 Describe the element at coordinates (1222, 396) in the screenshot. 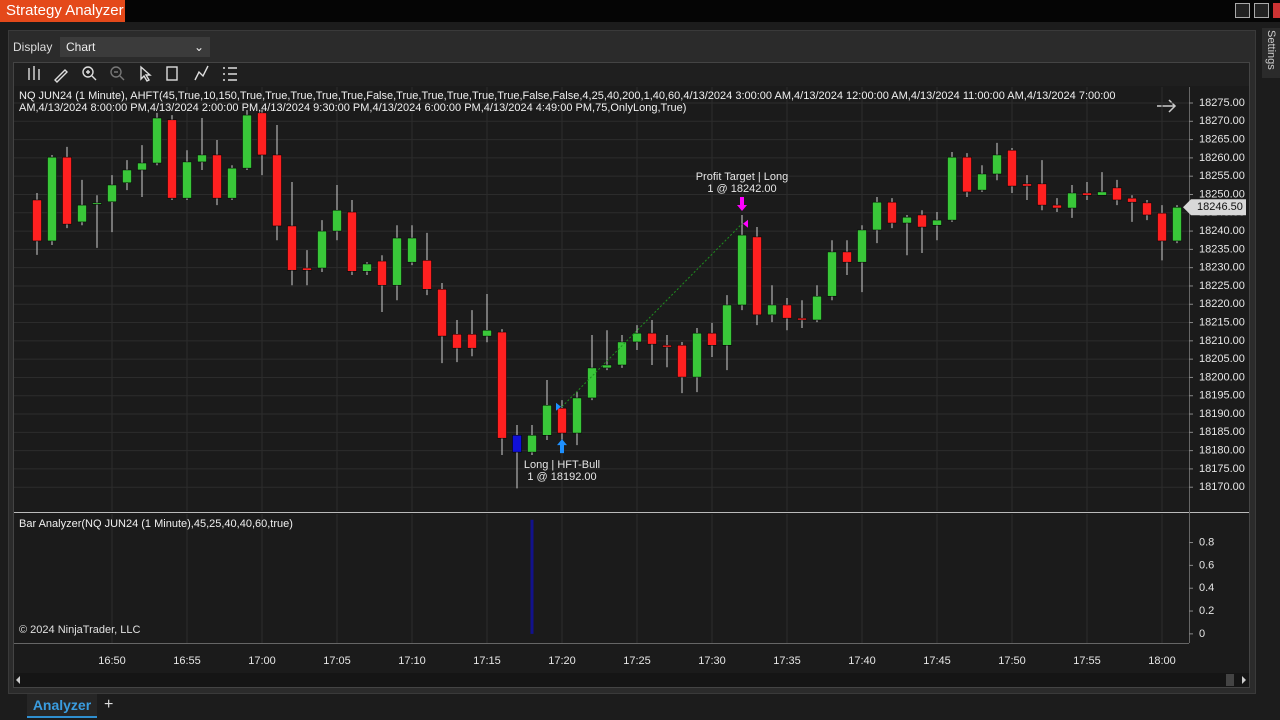

I see `y-tick-label: 18195.00` at that location.